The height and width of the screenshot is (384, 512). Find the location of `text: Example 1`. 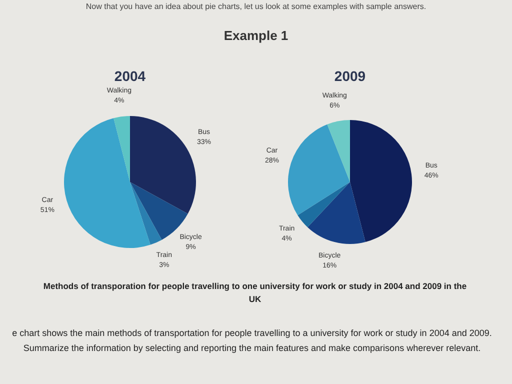

text: Example 1 is located at coordinates (256, 35).